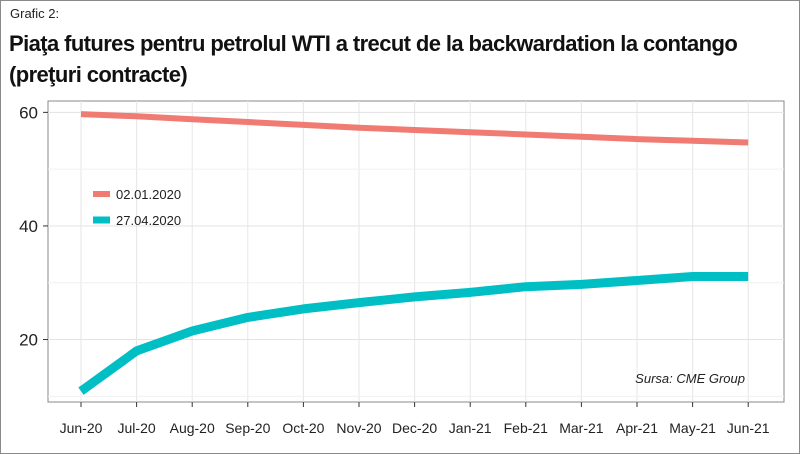 This screenshot has width=800, height=454. What do you see at coordinates (81, 428) in the screenshot?
I see `x-tick-label: Jun-20` at bounding box center [81, 428].